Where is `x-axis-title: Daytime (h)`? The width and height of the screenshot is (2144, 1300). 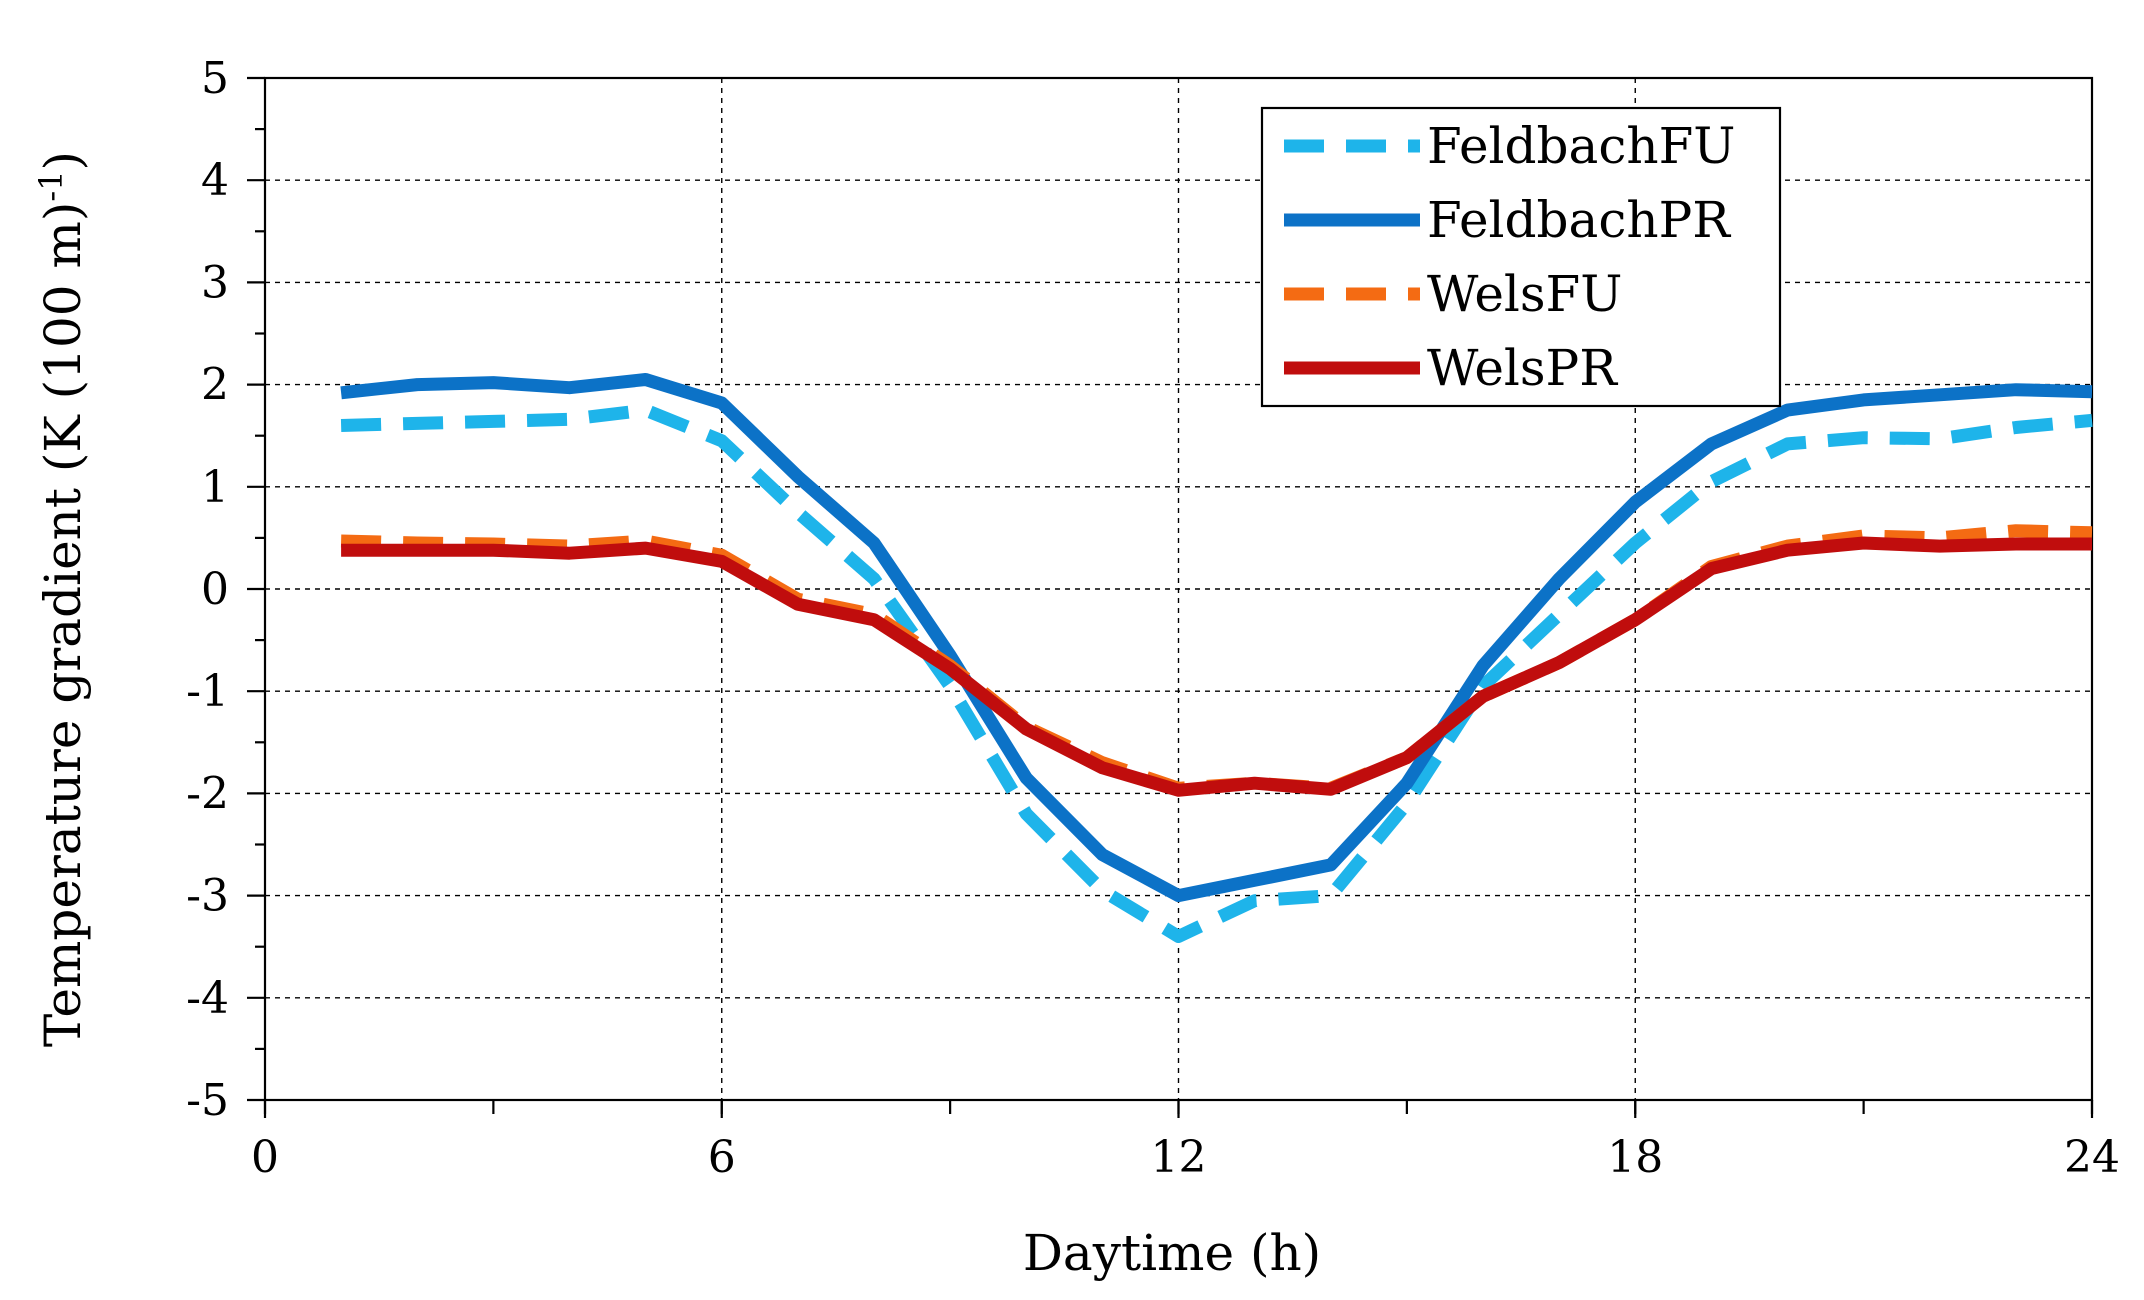
x-axis-title: Daytime (h) is located at coordinates (1172, 1253).